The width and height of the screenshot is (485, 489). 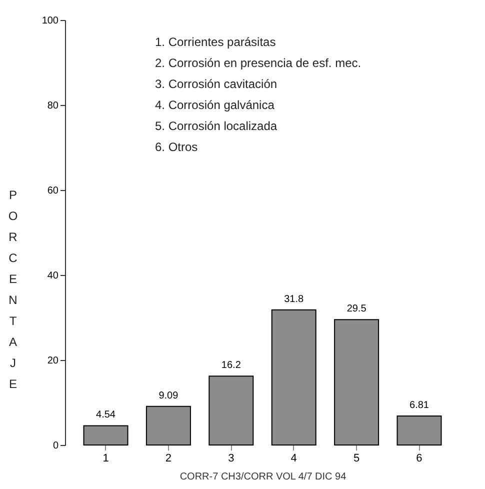 I want to click on x-tick-label: 3, so click(x=231, y=458).